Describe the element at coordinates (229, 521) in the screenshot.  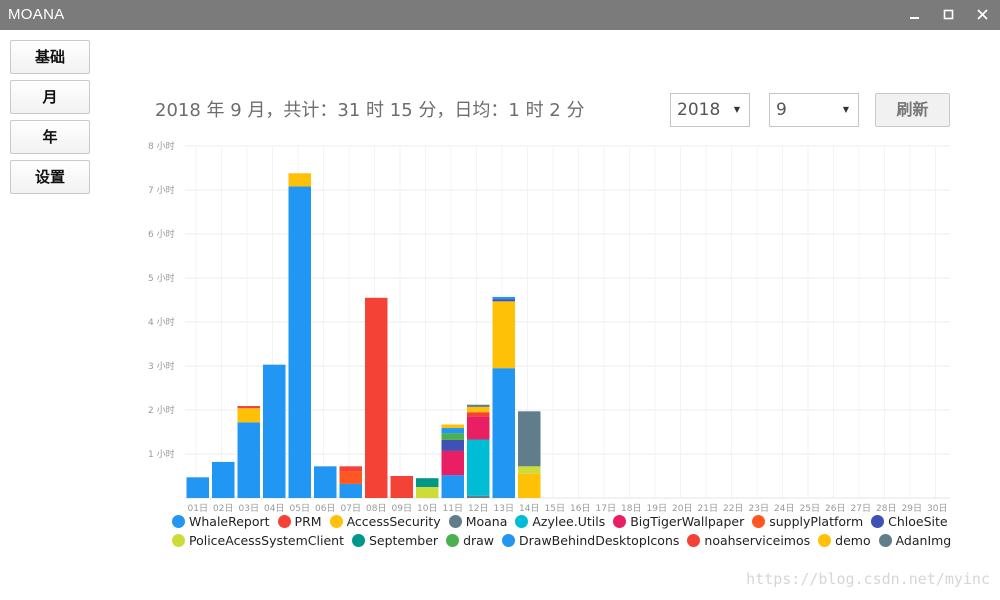
I see `legend-label: WhaleReport` at that location.